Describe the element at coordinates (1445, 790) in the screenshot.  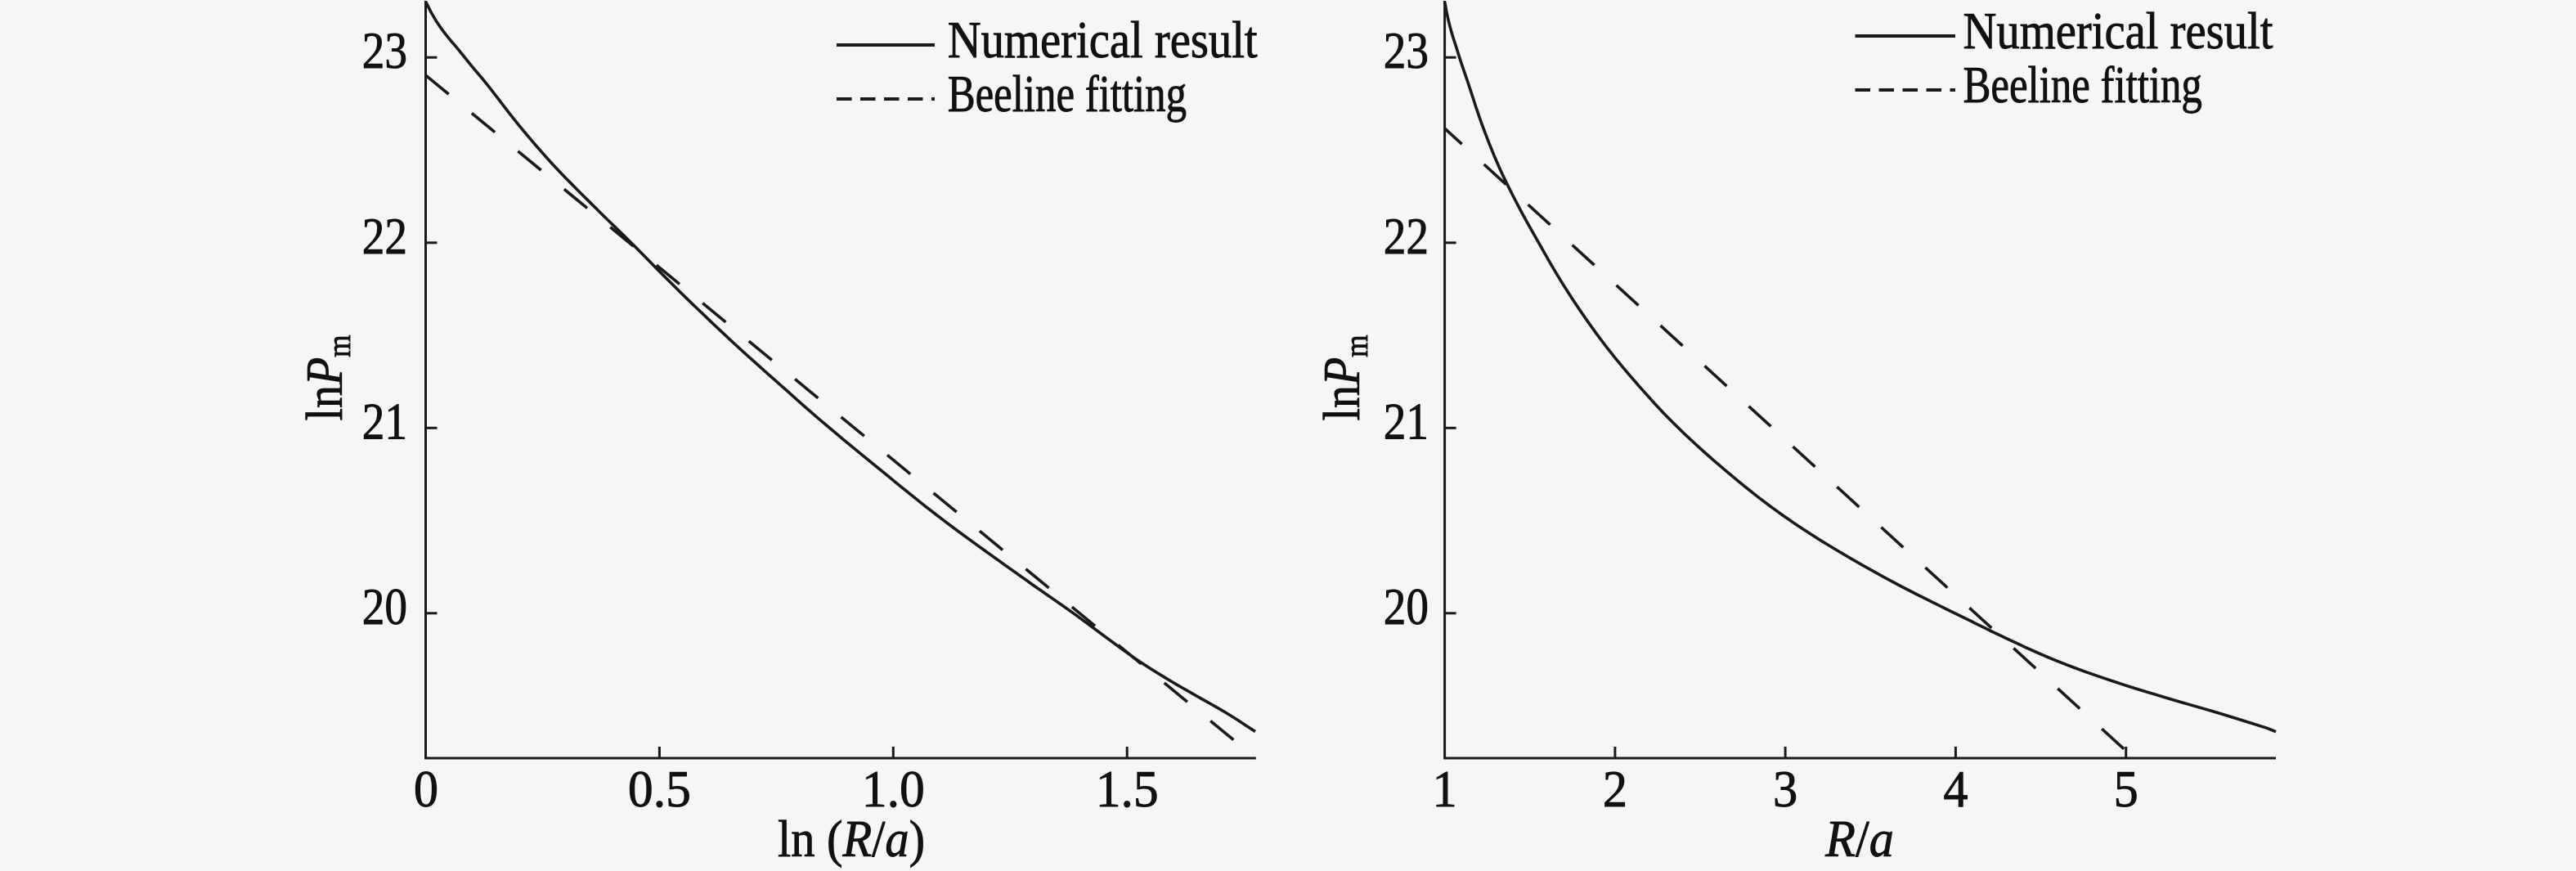
I see `svg-text: 1` at that location.